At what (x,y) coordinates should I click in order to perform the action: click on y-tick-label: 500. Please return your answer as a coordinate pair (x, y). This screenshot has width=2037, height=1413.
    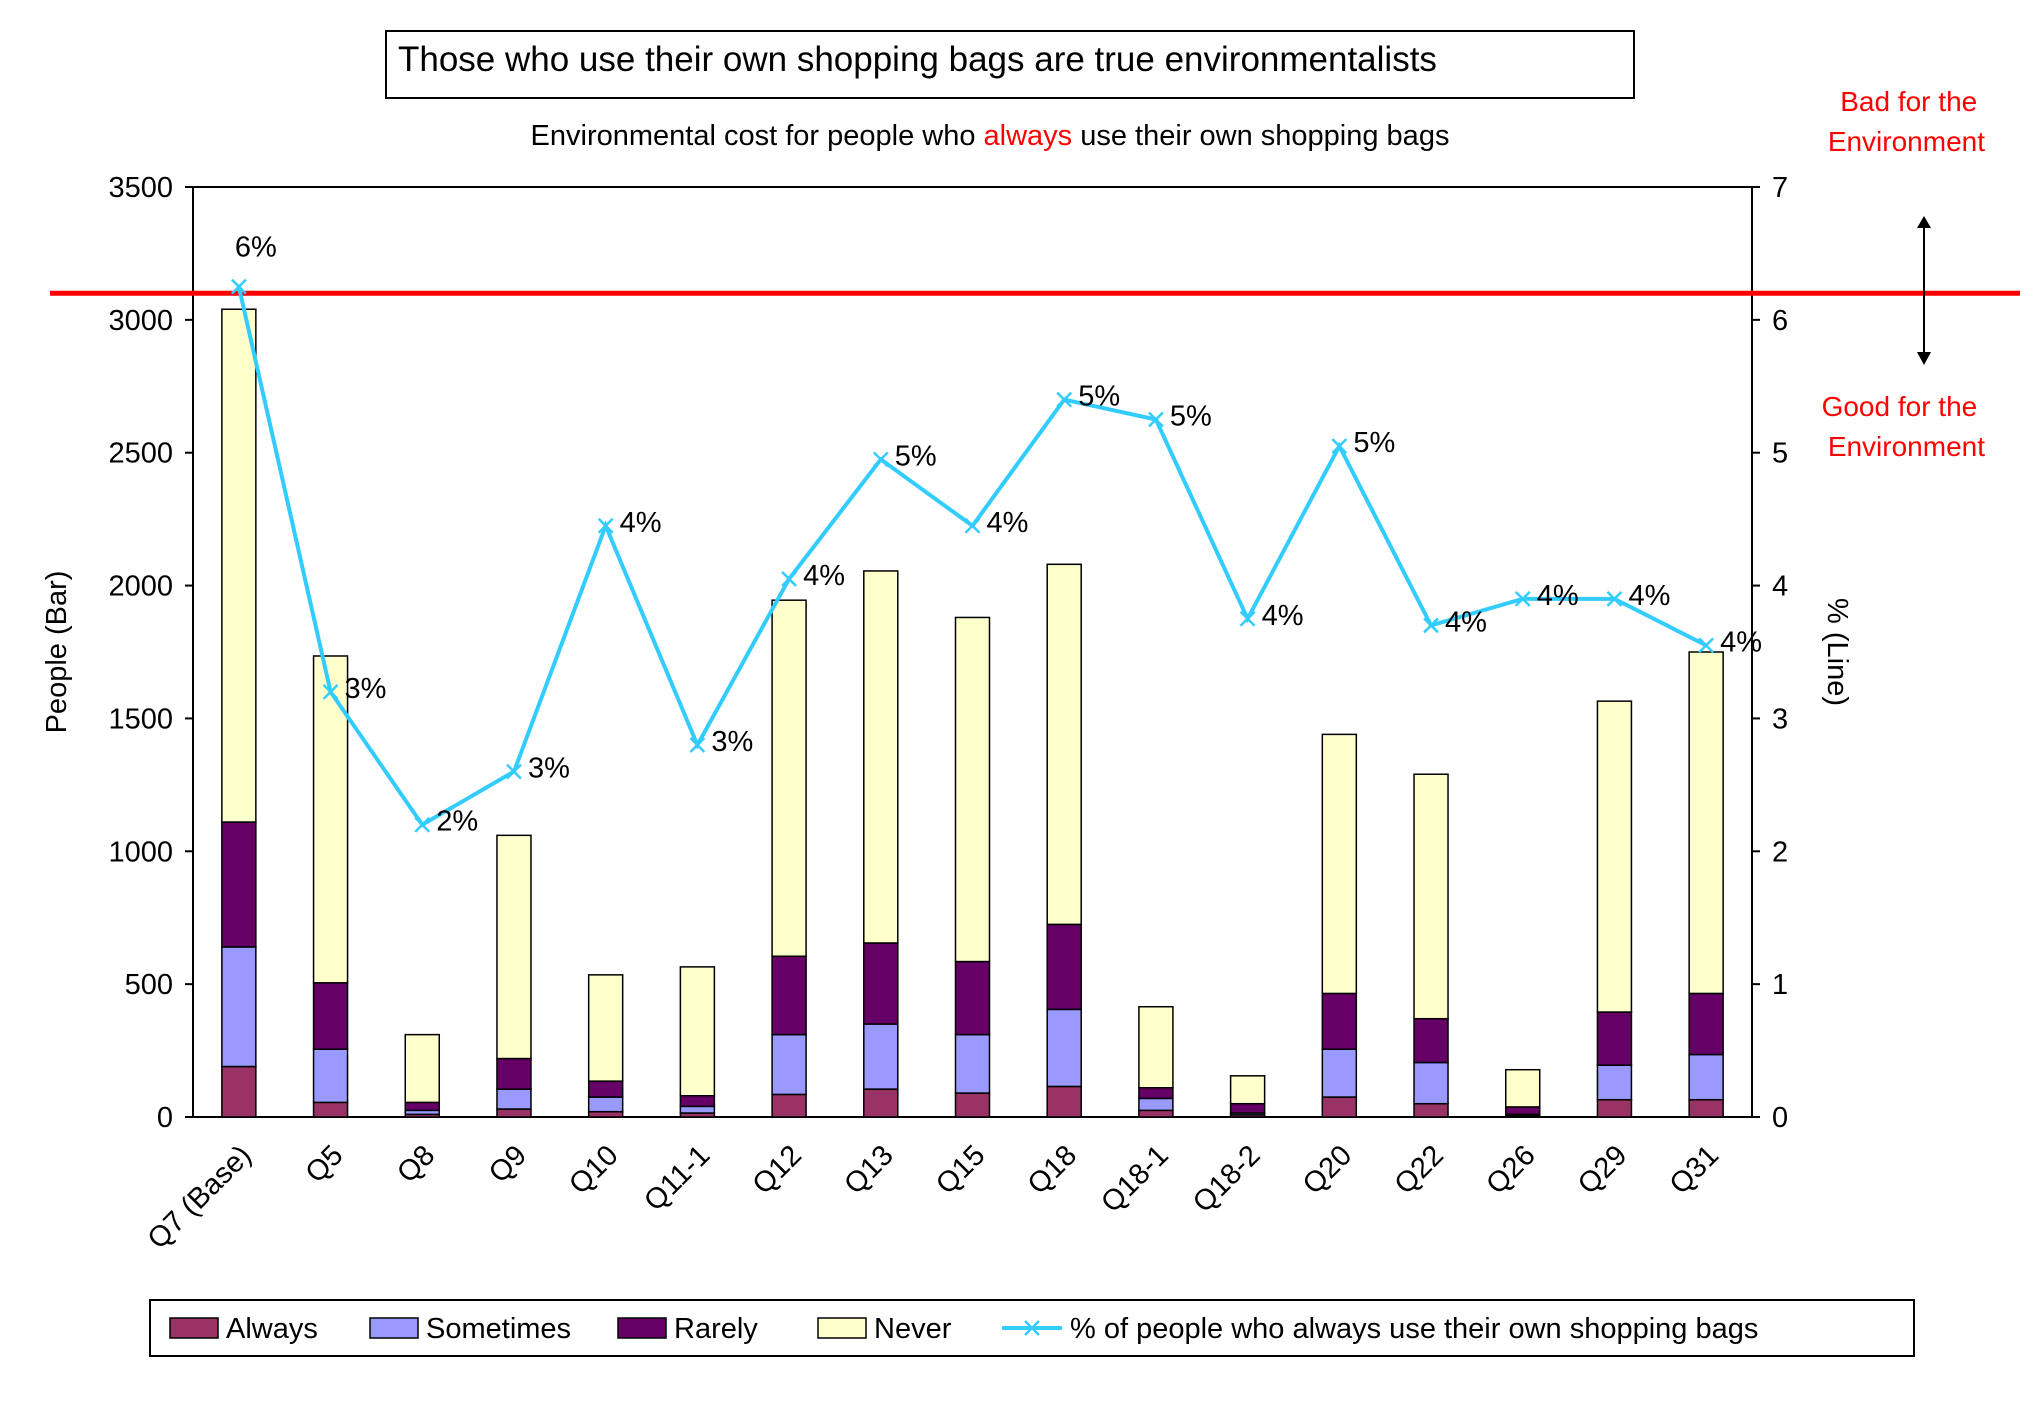
    Looking at the image, I should click on (149, 985).